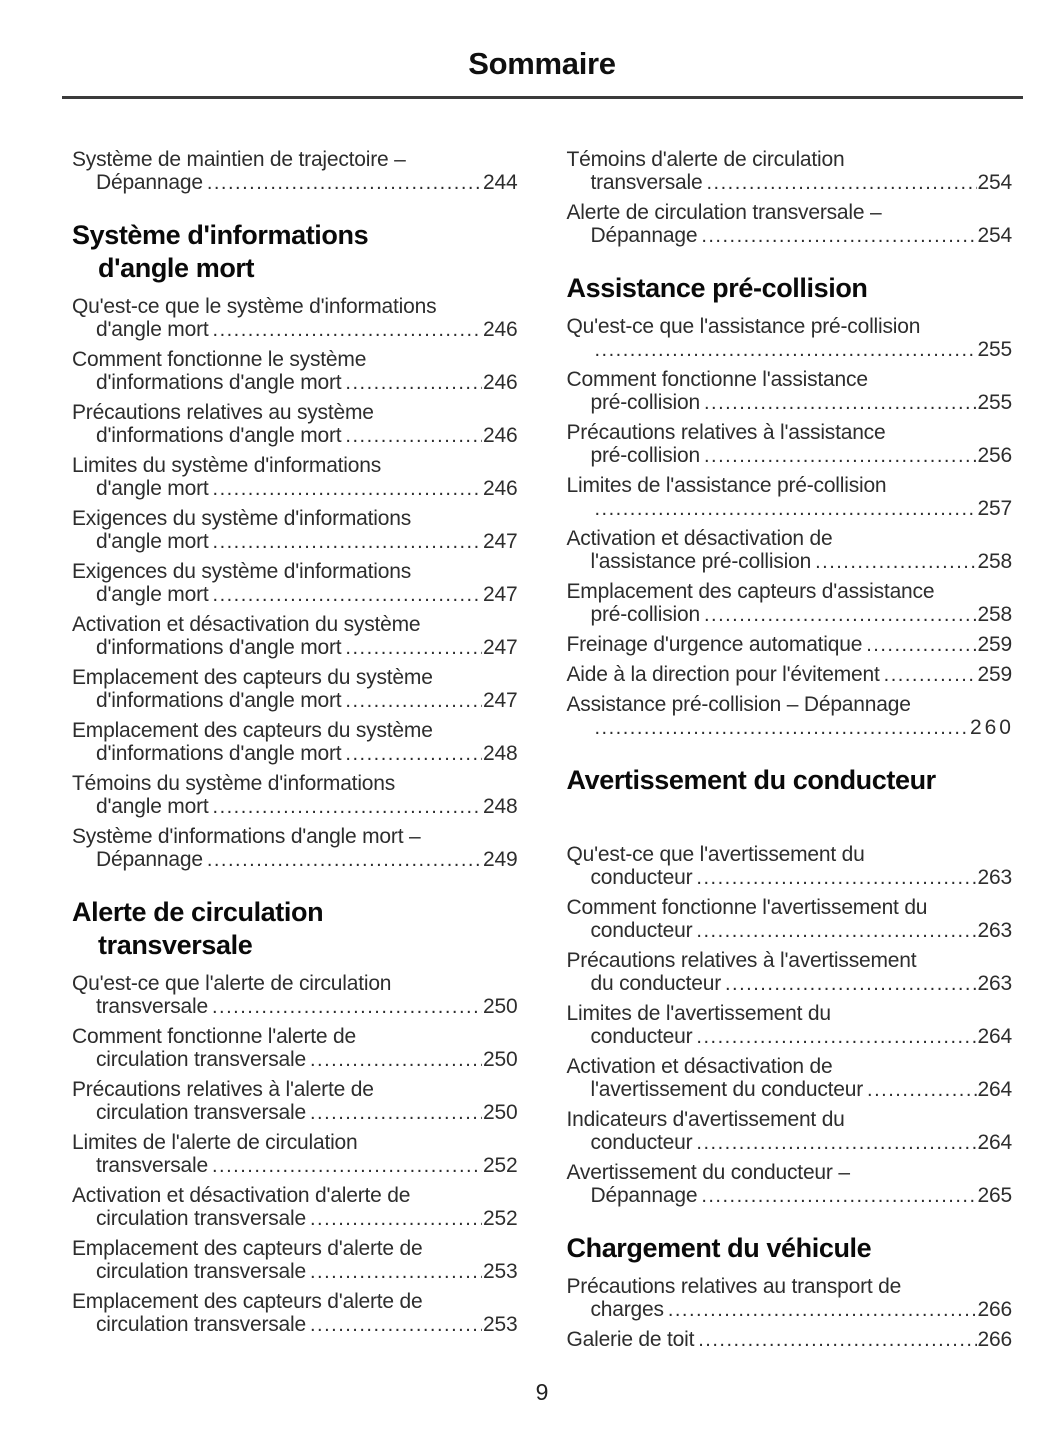 This screenshot has height=1448, width=1055. Describe the element at coordinates (252, 730) in the screenshot. I see `toc-entry-line: Emplacement des capteurs du système` at that location.